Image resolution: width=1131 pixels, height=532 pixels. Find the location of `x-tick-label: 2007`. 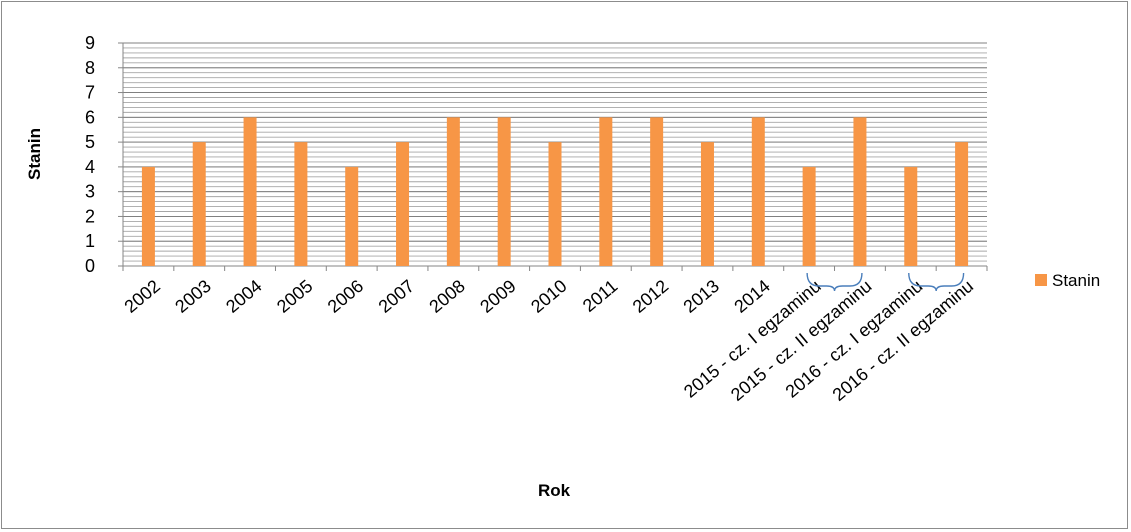

x-tick-label: 2007 is located at coordinates (397, 296).